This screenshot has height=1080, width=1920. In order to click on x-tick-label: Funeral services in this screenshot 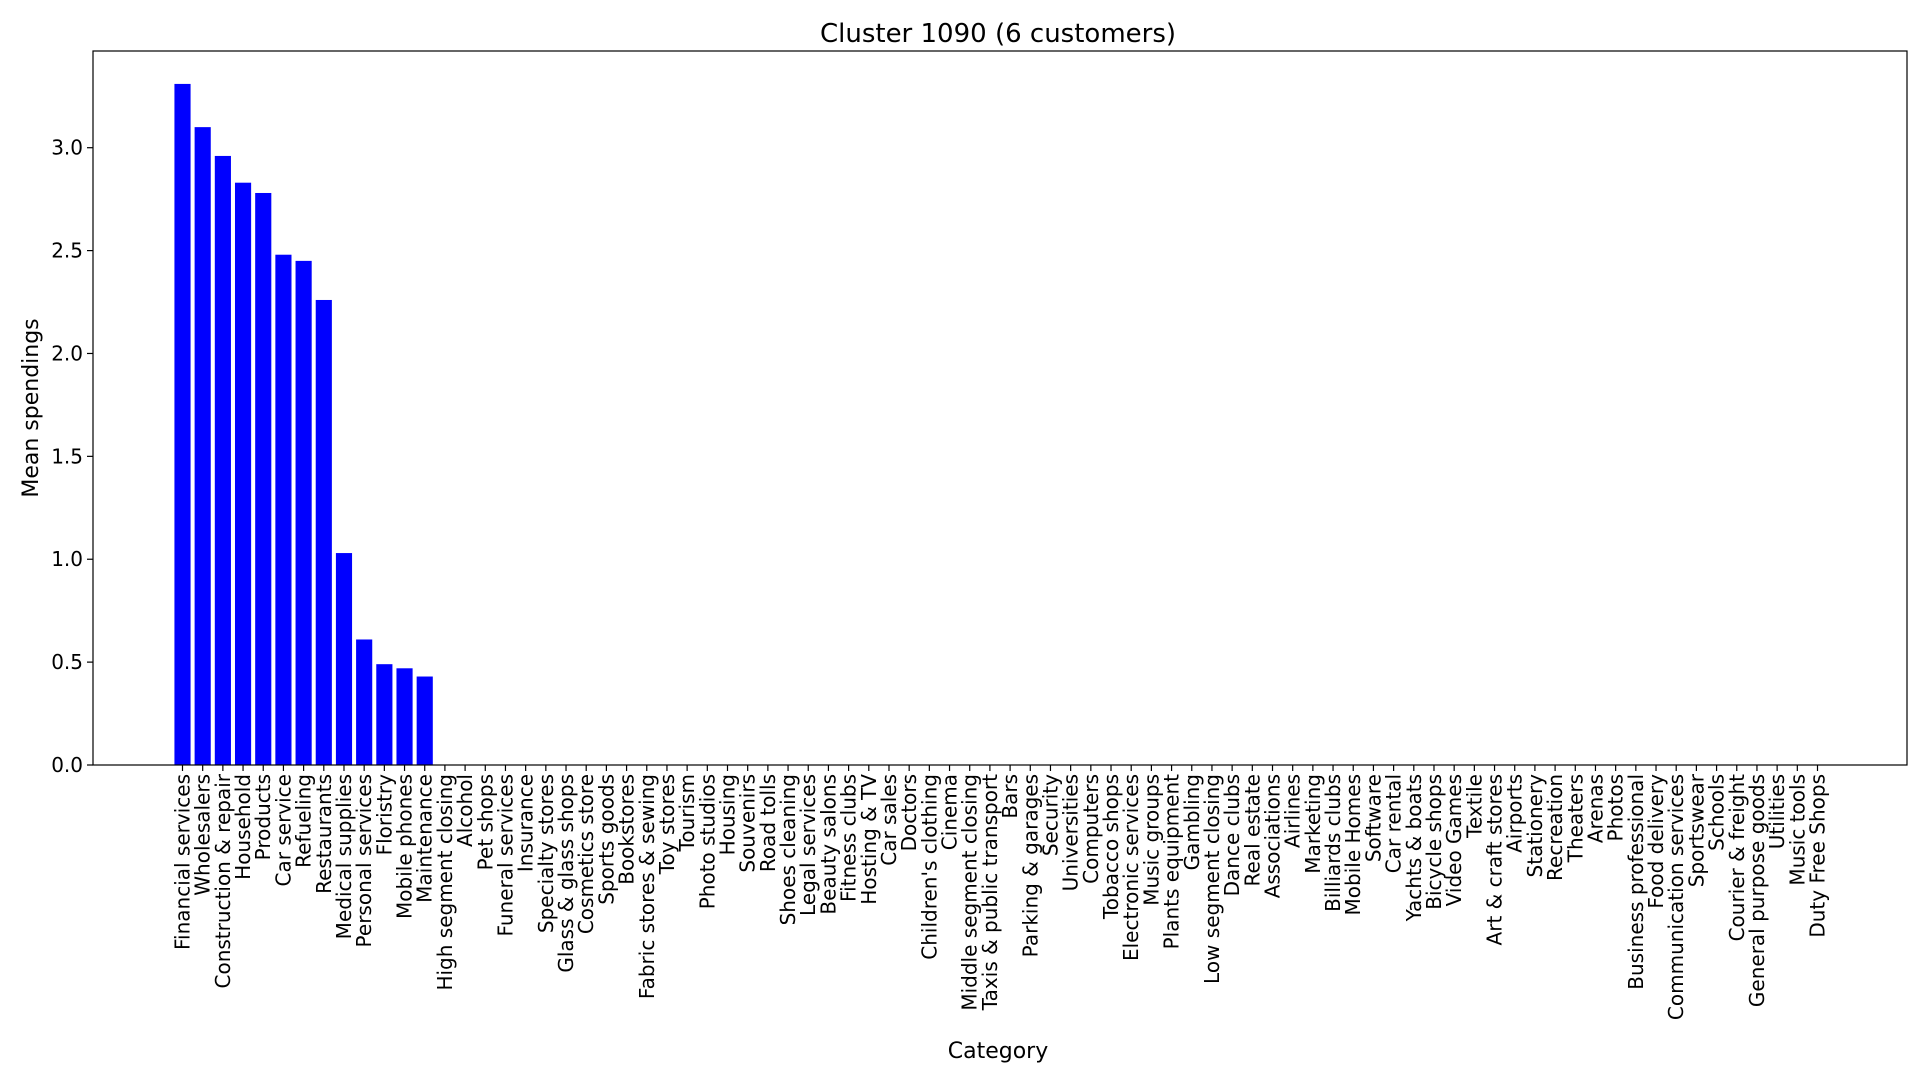, I will do `click(505, 855)`.